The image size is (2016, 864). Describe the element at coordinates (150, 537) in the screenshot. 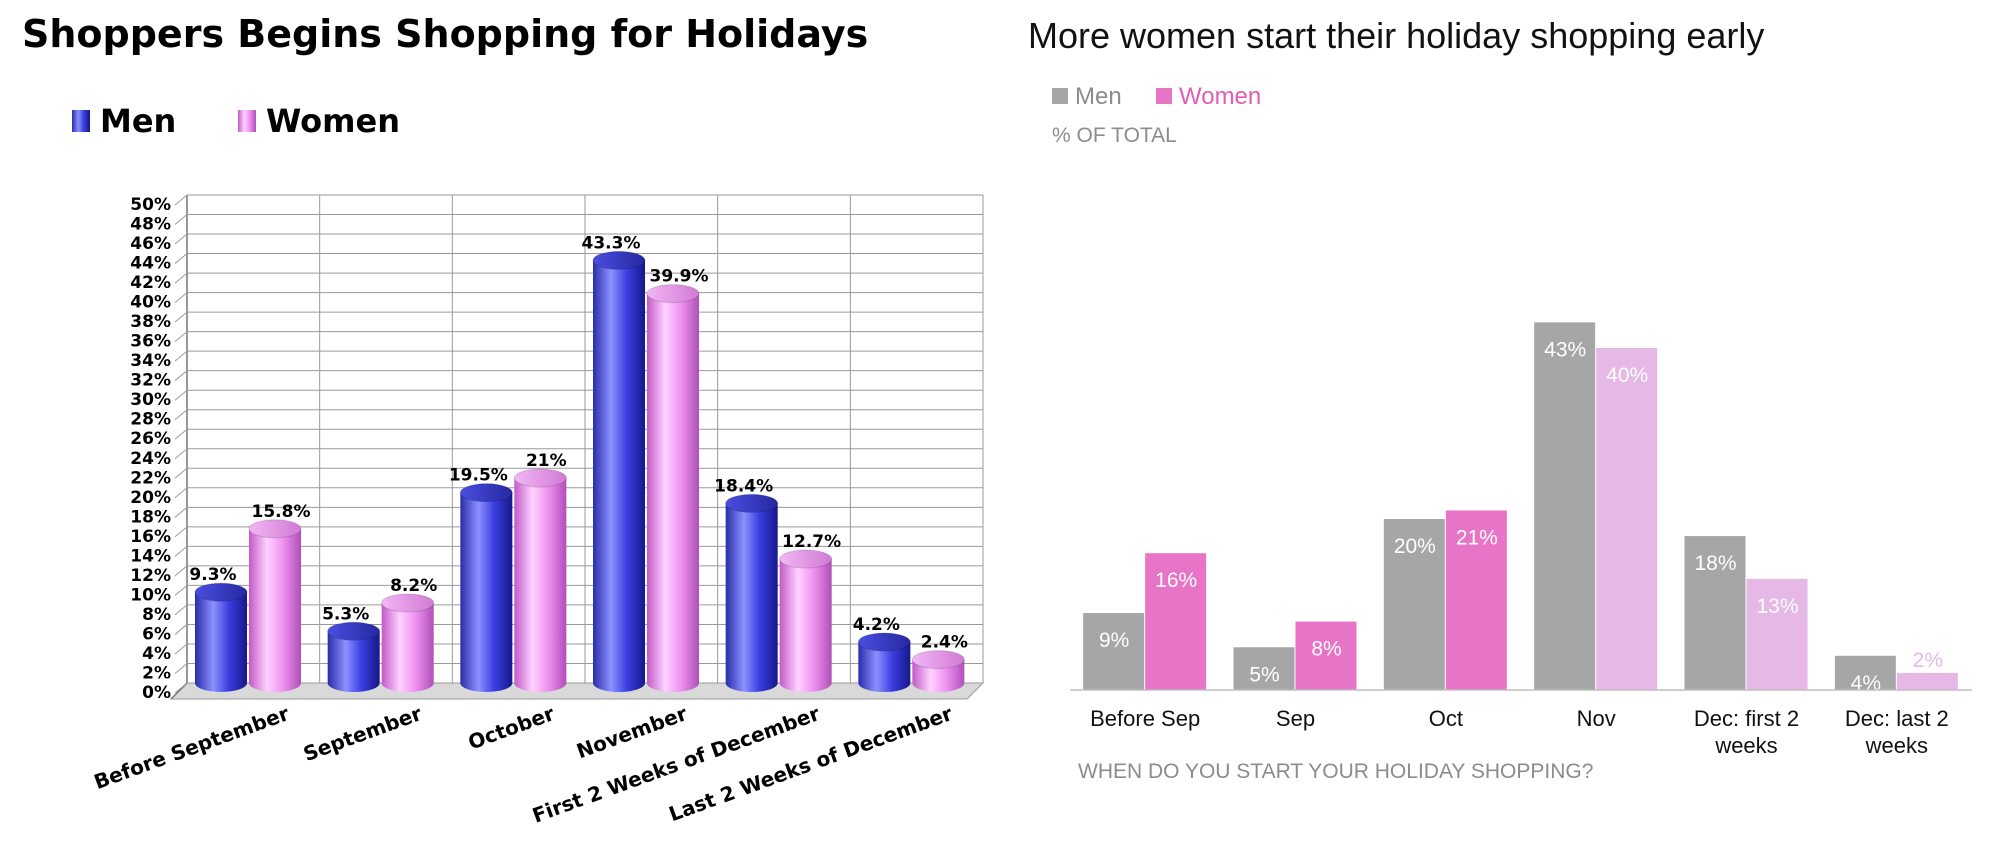

I see `y-tick-label: 16%` at that location.